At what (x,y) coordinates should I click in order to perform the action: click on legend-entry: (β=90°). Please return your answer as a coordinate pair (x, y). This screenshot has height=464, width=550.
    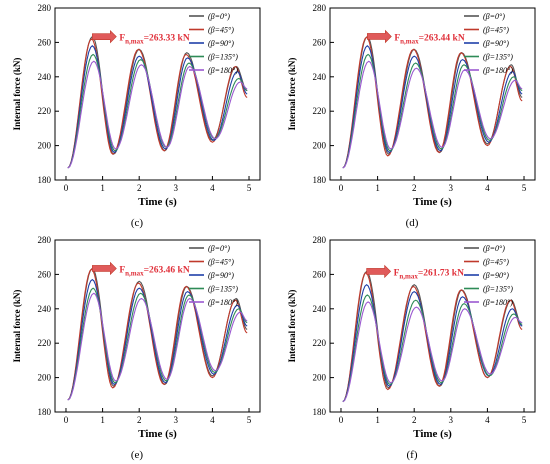
    Looking at the image, I should click on (496, 43).